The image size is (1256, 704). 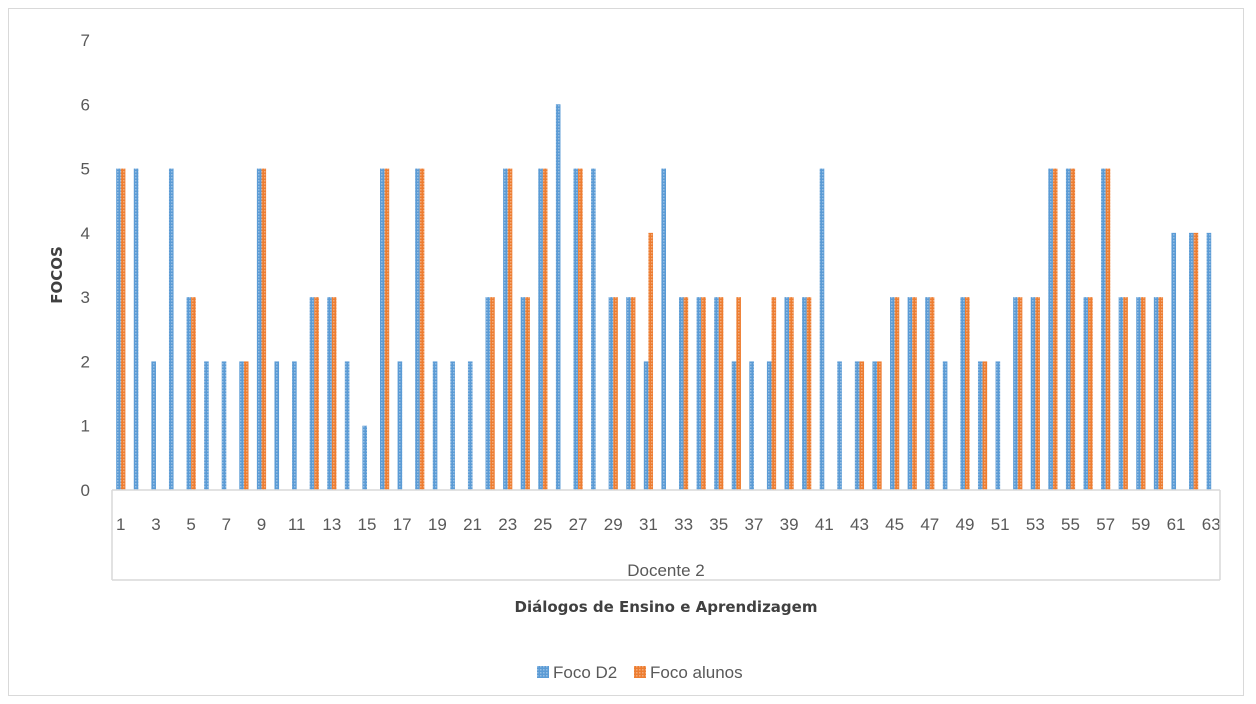 What do you see at coordinates (929, 524) in the screenshot?
I see `x-tick-label: 47` at bounding box center [929, 524].